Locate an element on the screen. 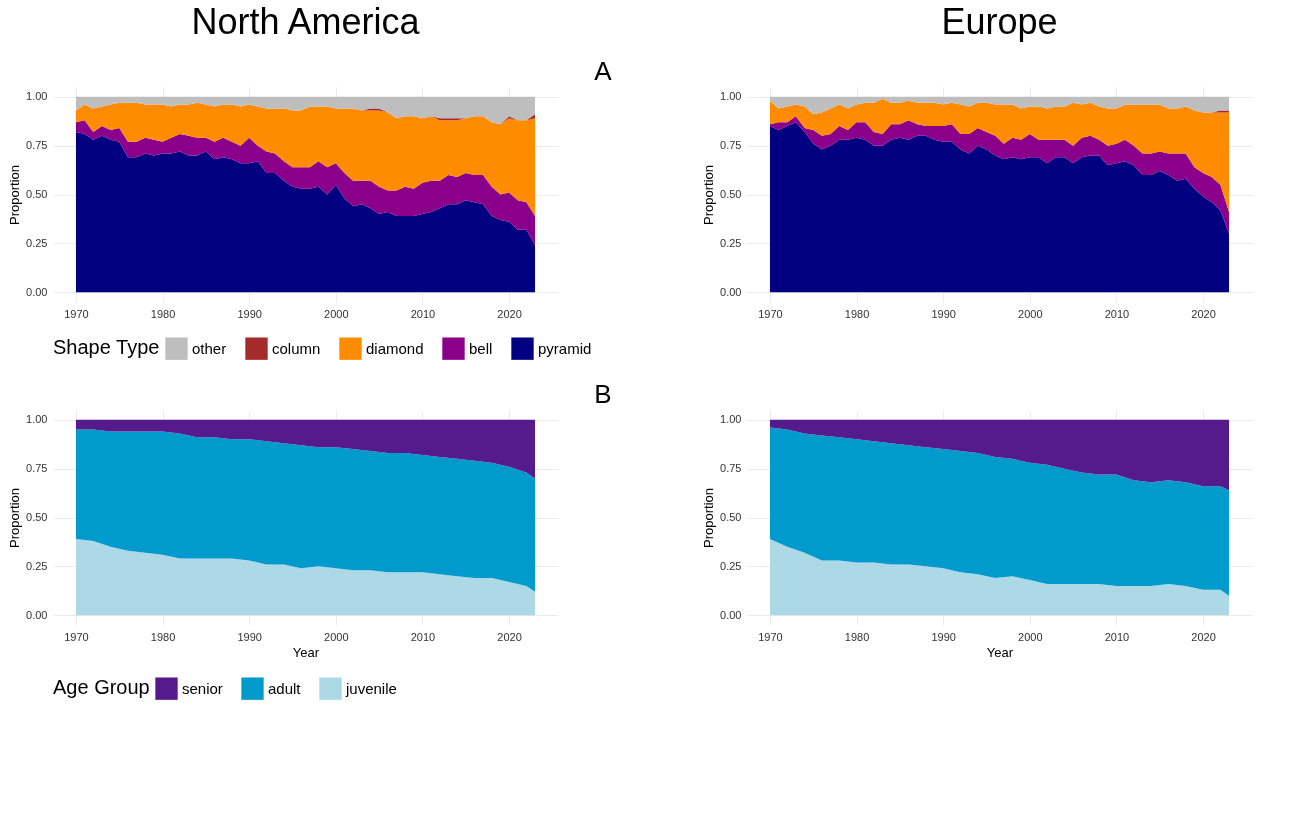  text: A is located at coordinates (603, 71).